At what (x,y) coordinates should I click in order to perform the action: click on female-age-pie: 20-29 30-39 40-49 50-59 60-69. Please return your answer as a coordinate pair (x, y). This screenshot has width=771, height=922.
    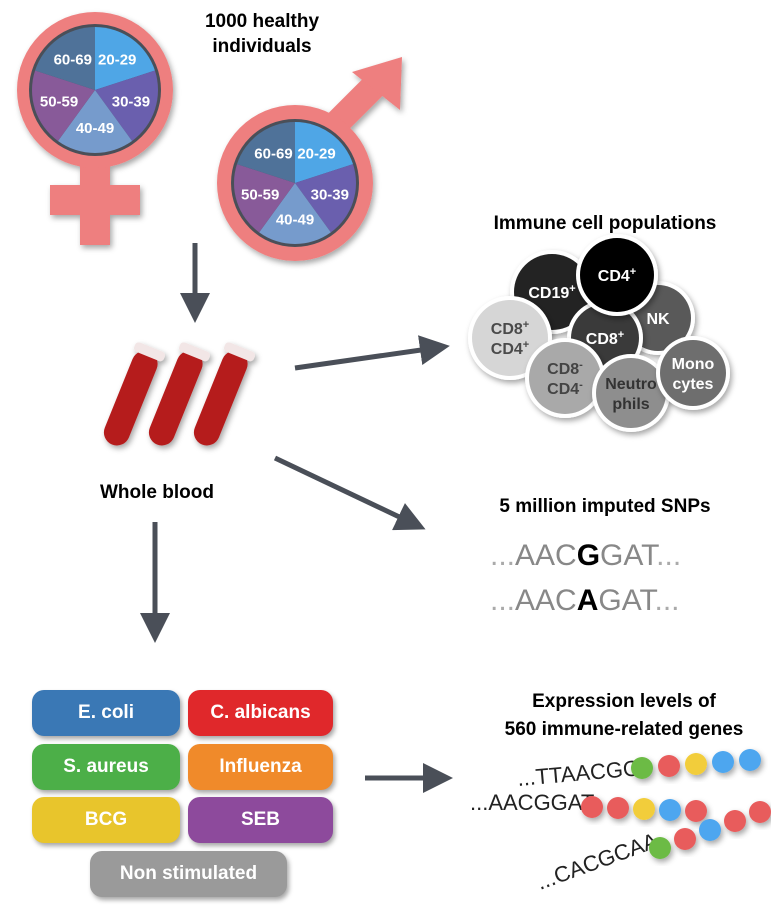
    Looking at the image, I should click on (95, 90).